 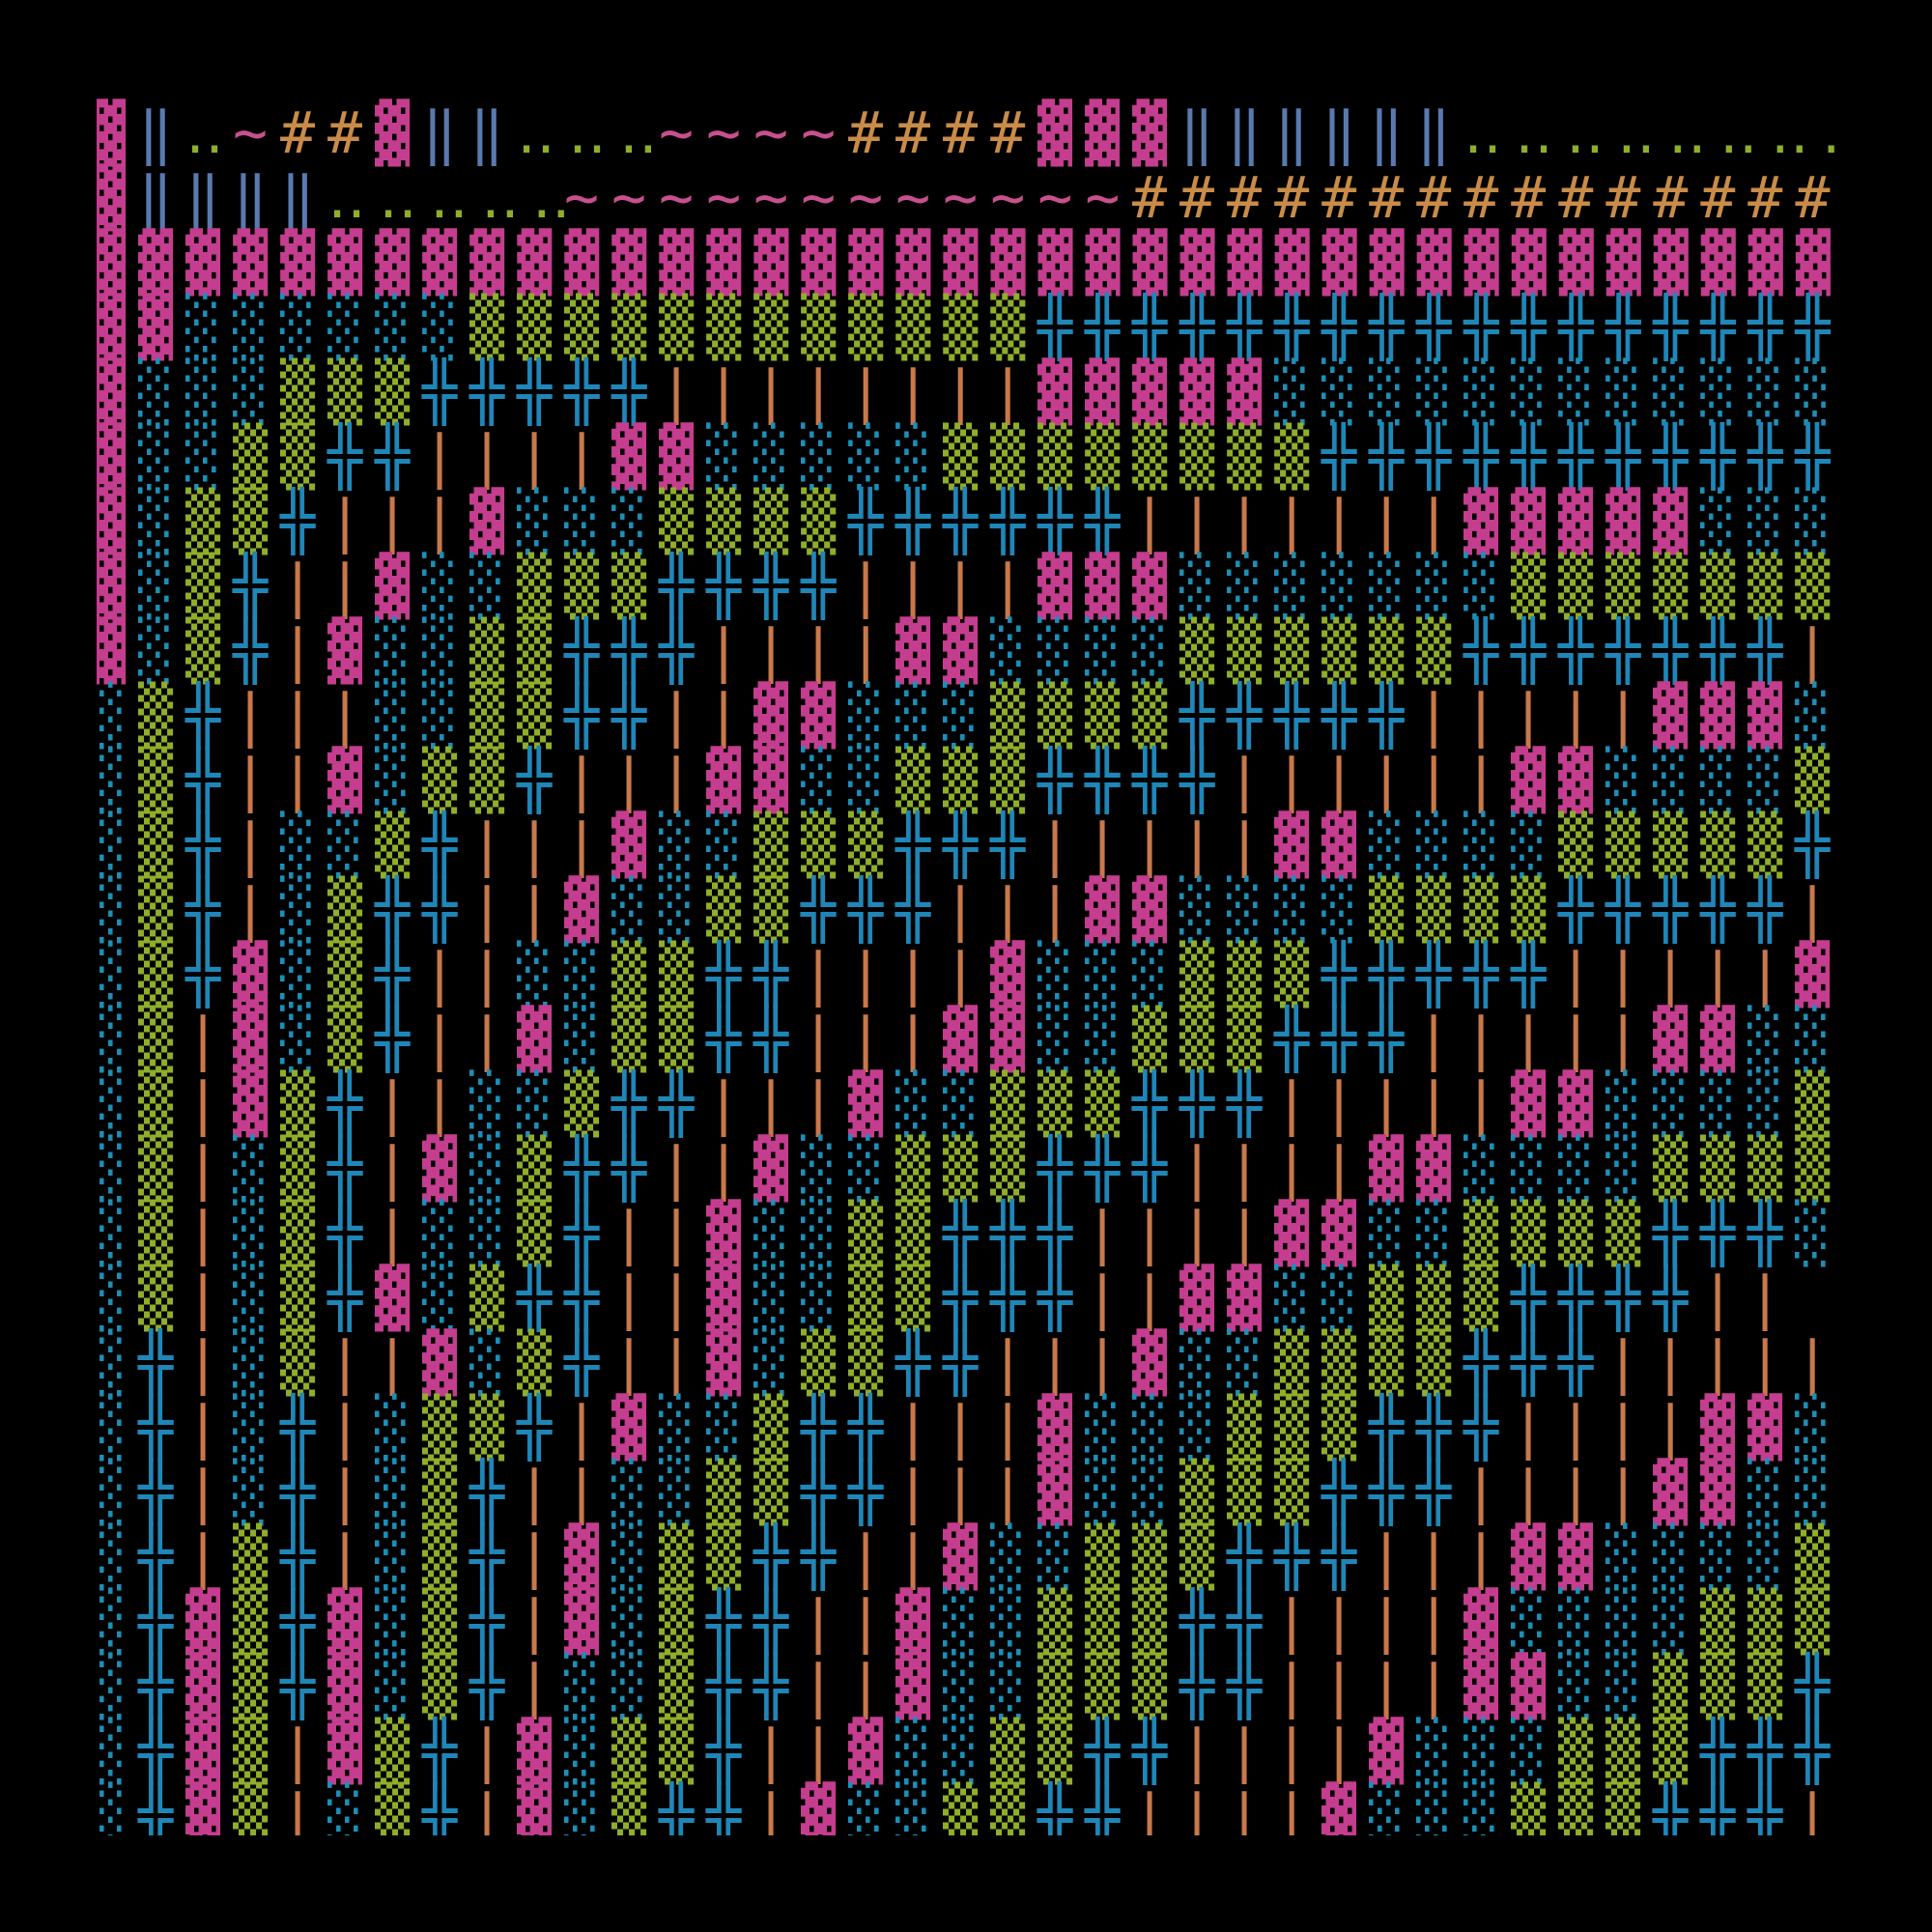 What do you see at coordinates (966, 521) in the screenshot?
I see `row: ▓░▒▒╬|||▓░░░▒▒▒▒╬╬╬╬╬╬|||||||▓▓▓▓▓░░░` at bounding box center [966, 521].